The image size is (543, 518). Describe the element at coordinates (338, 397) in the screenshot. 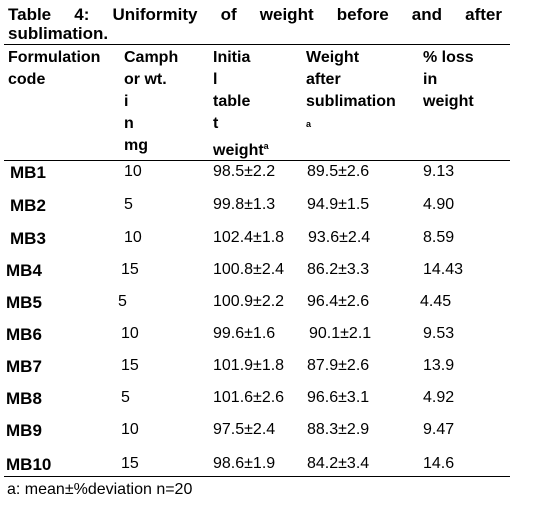

I see `row-weight-after: 96.6±3.1` at that location.